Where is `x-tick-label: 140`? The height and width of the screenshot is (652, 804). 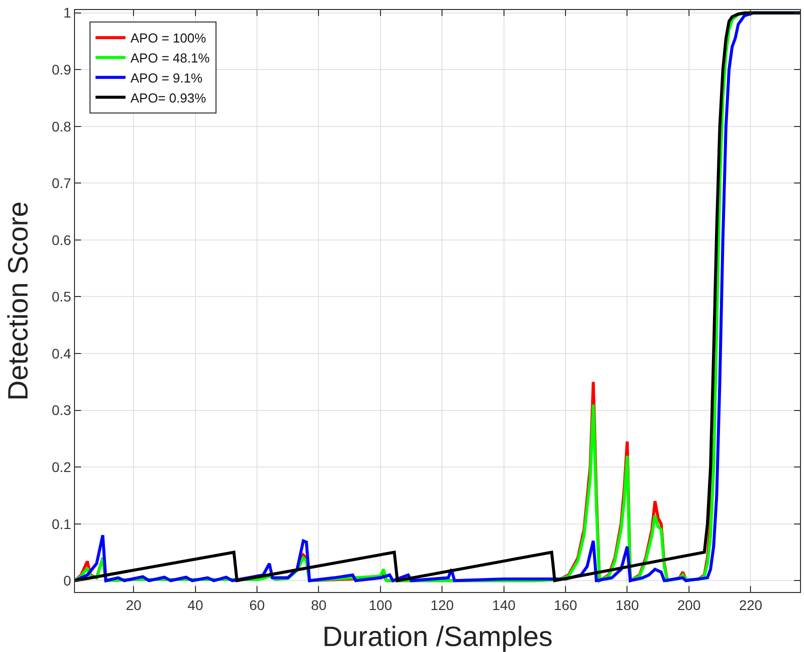
x-tick-label: 140 is located at coordinates (504, 604).